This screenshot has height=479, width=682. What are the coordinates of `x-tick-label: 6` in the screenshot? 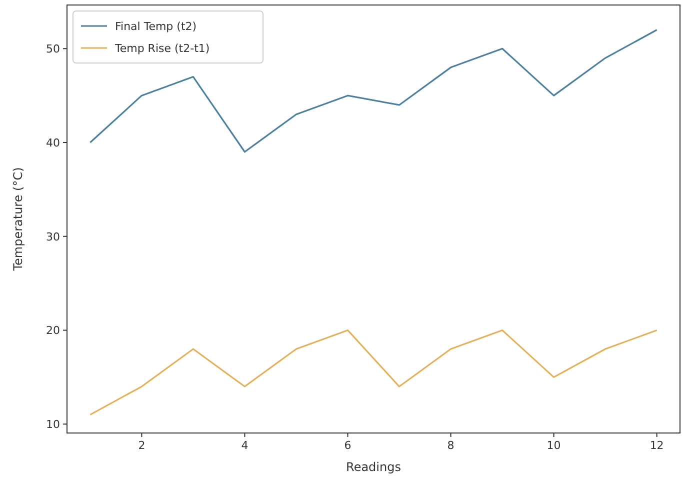 It's located at (348, 445).